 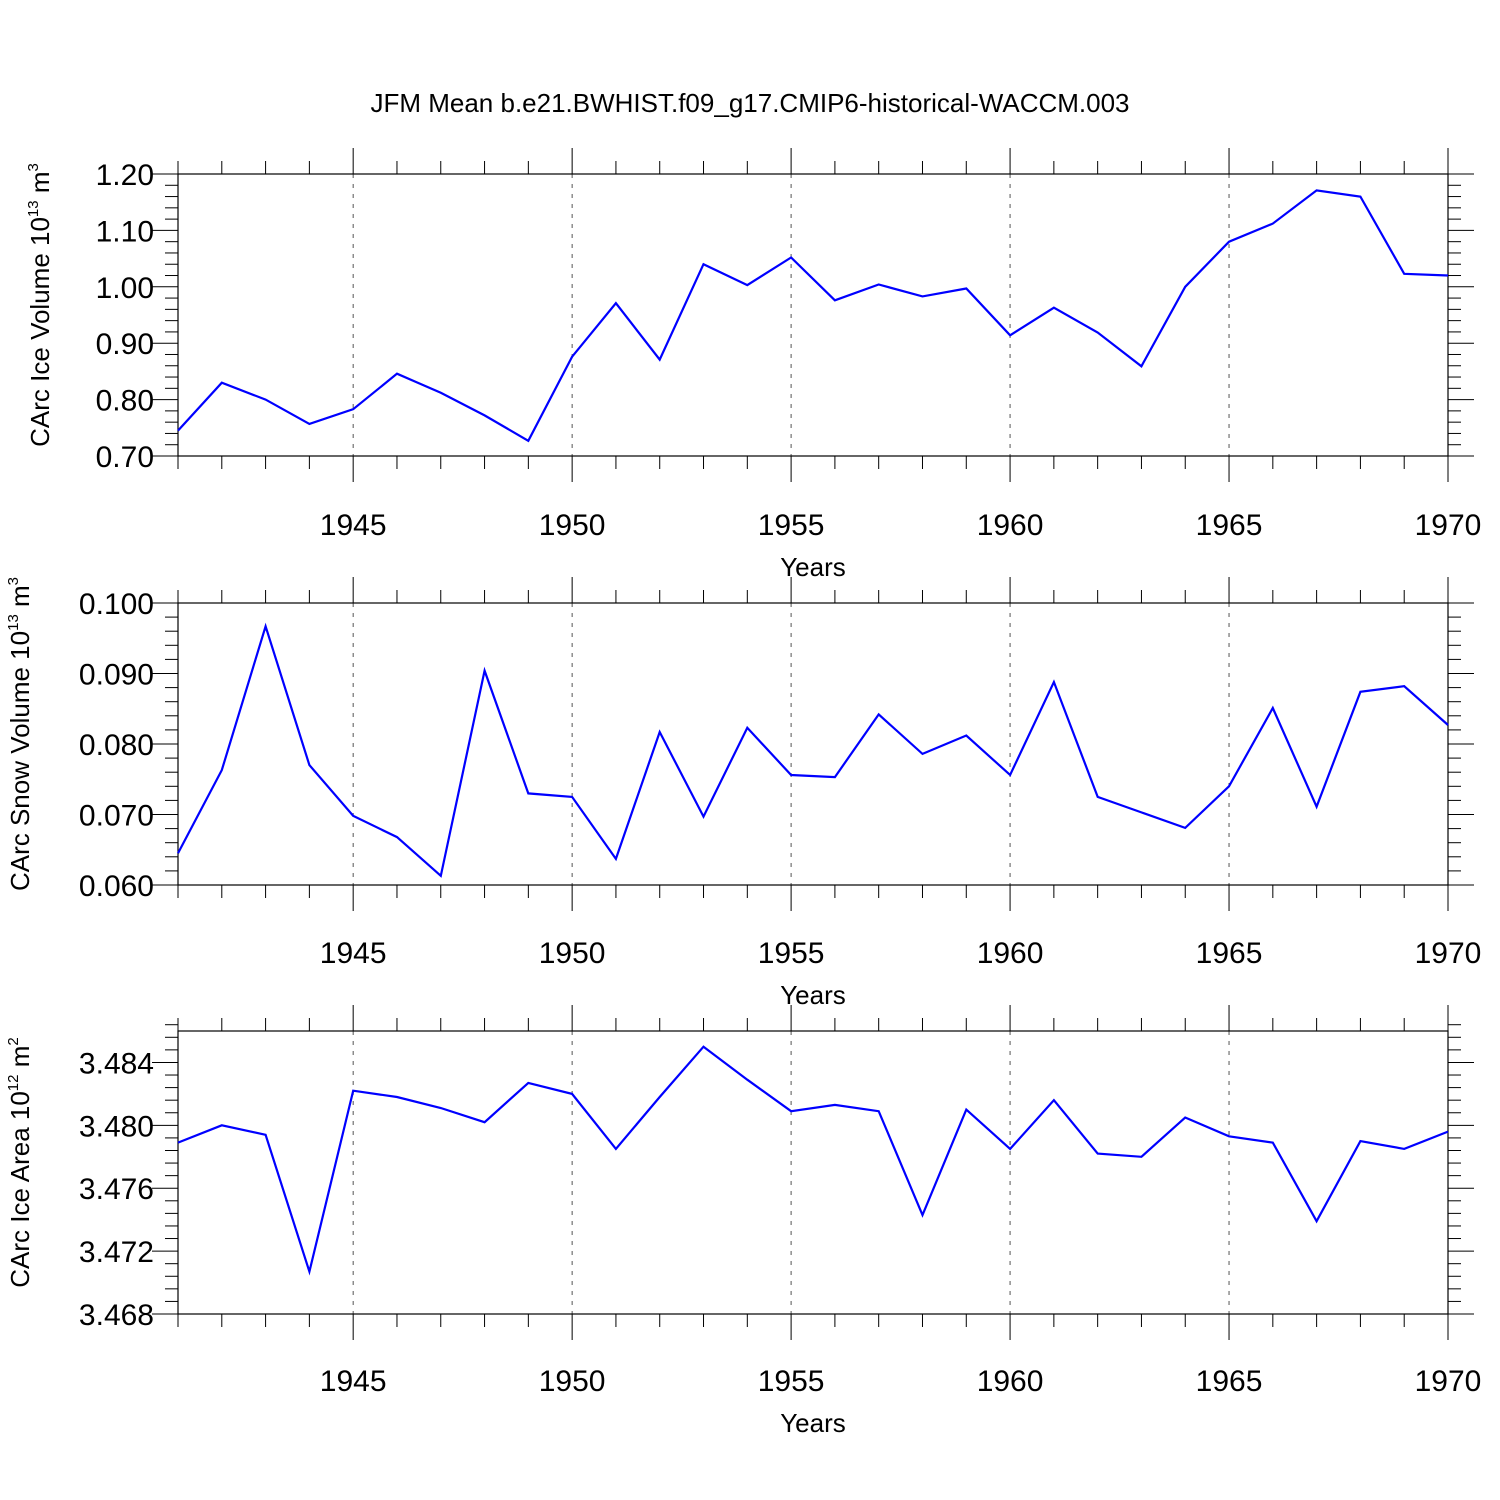 I want to click on y-axis-label: CArc Snow Volume 1013 m3, so click(x=20, y=734).